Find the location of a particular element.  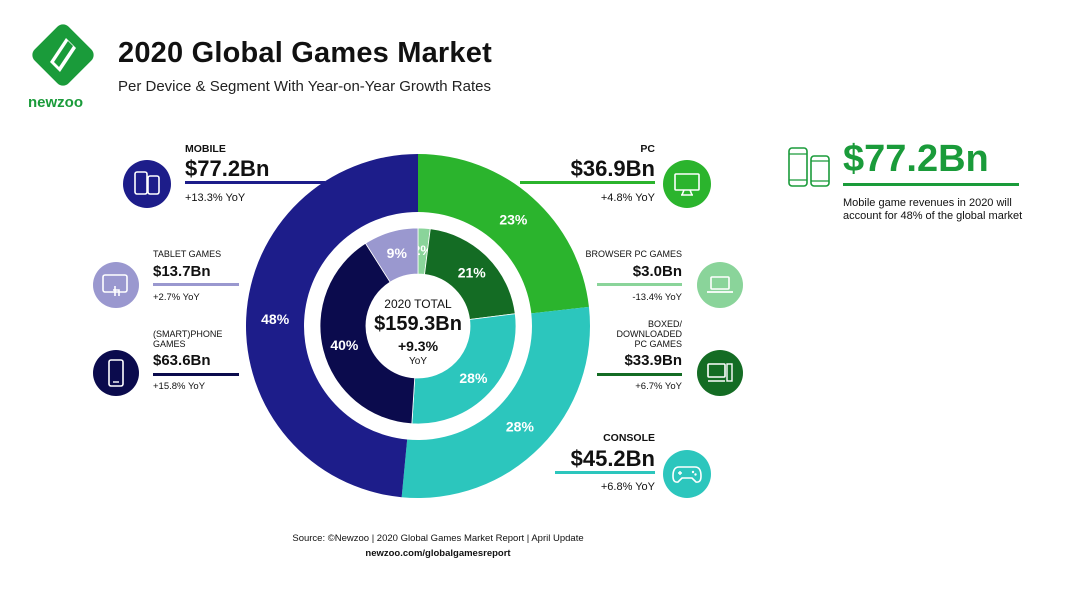

tablet-leader-line is located at coordinates (196, 284).